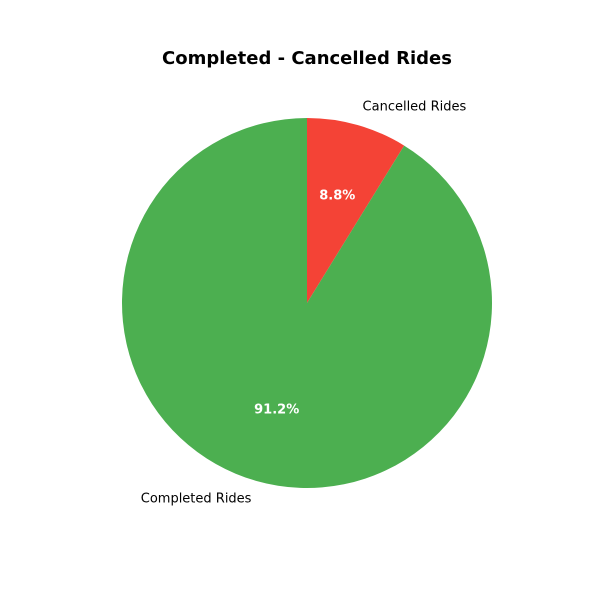 Image resolution: width=600 pixels, height=600 pixels. What do you see at coordinates (415, 107) in the screenshot?
I see `slice-label-cancelled-rides: Cancelled Rides` at bounding box center [415, 107].